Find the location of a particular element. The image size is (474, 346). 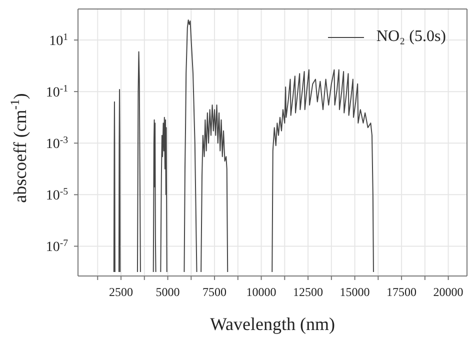

y-tick-label: 10$^{-5}$ is located at coordinates (57, 195).